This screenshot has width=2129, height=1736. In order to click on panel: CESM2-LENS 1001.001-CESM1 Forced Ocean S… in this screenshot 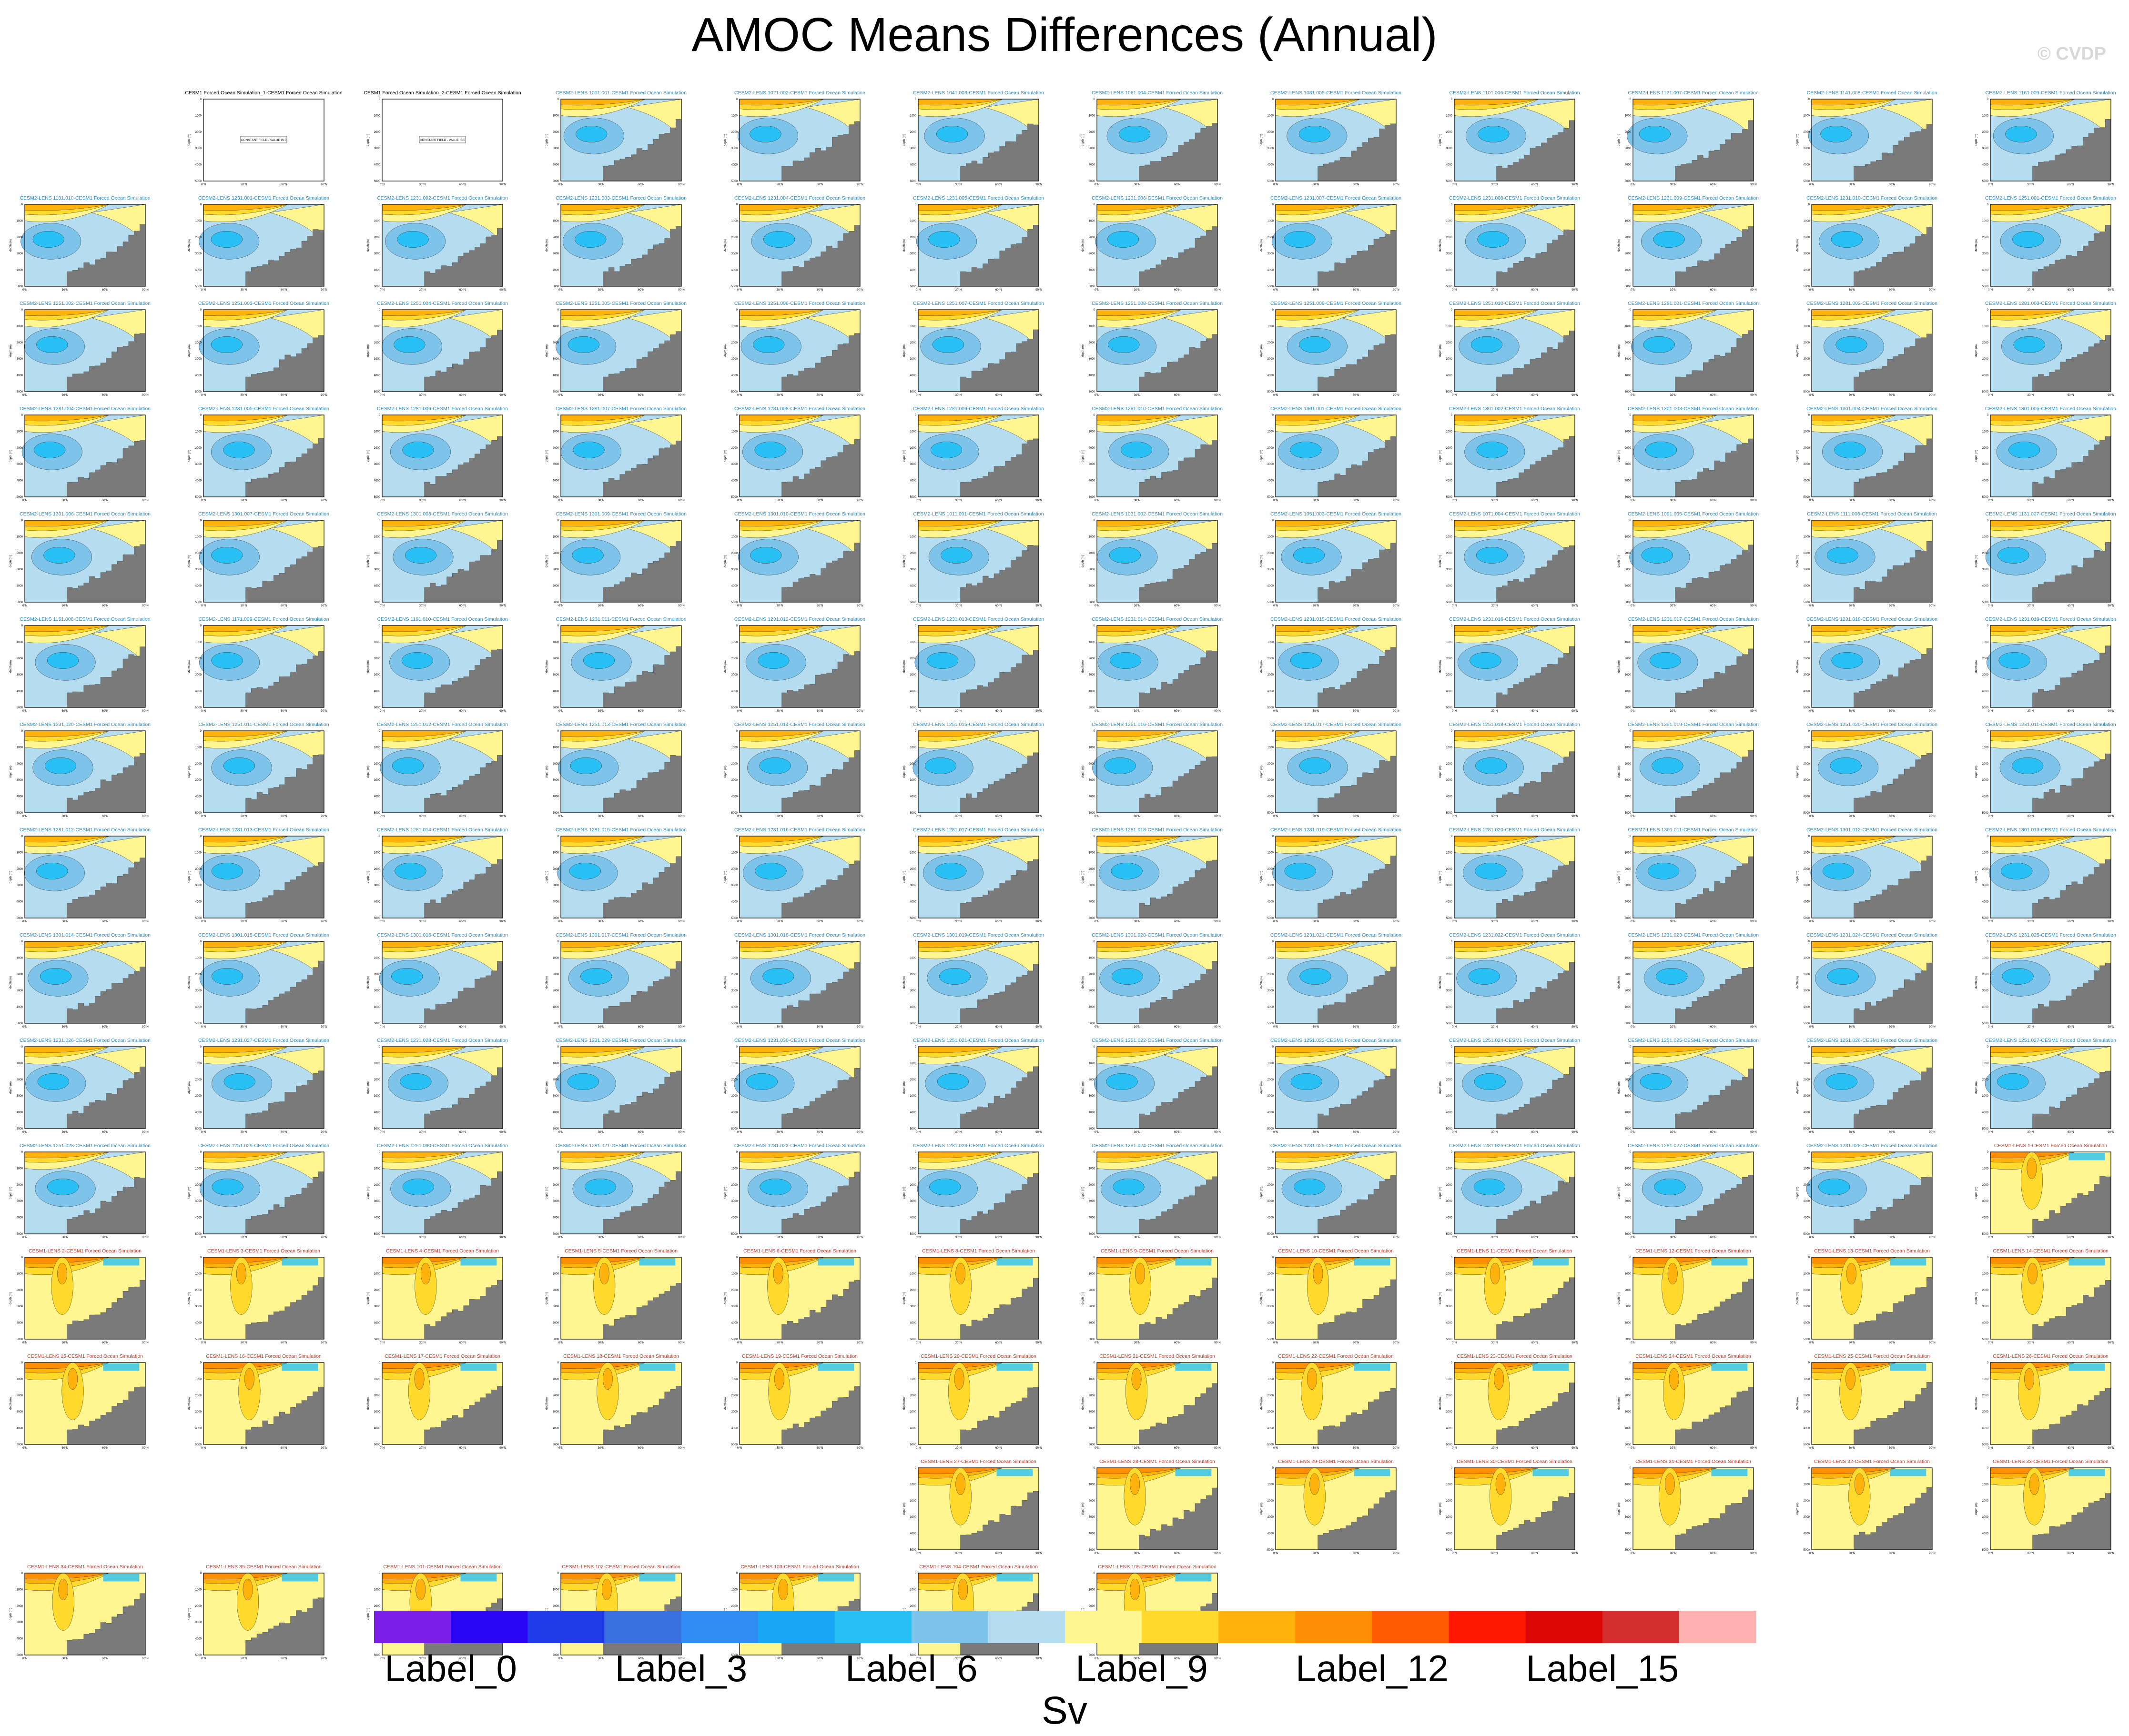, I will do `click(616, 138)`.